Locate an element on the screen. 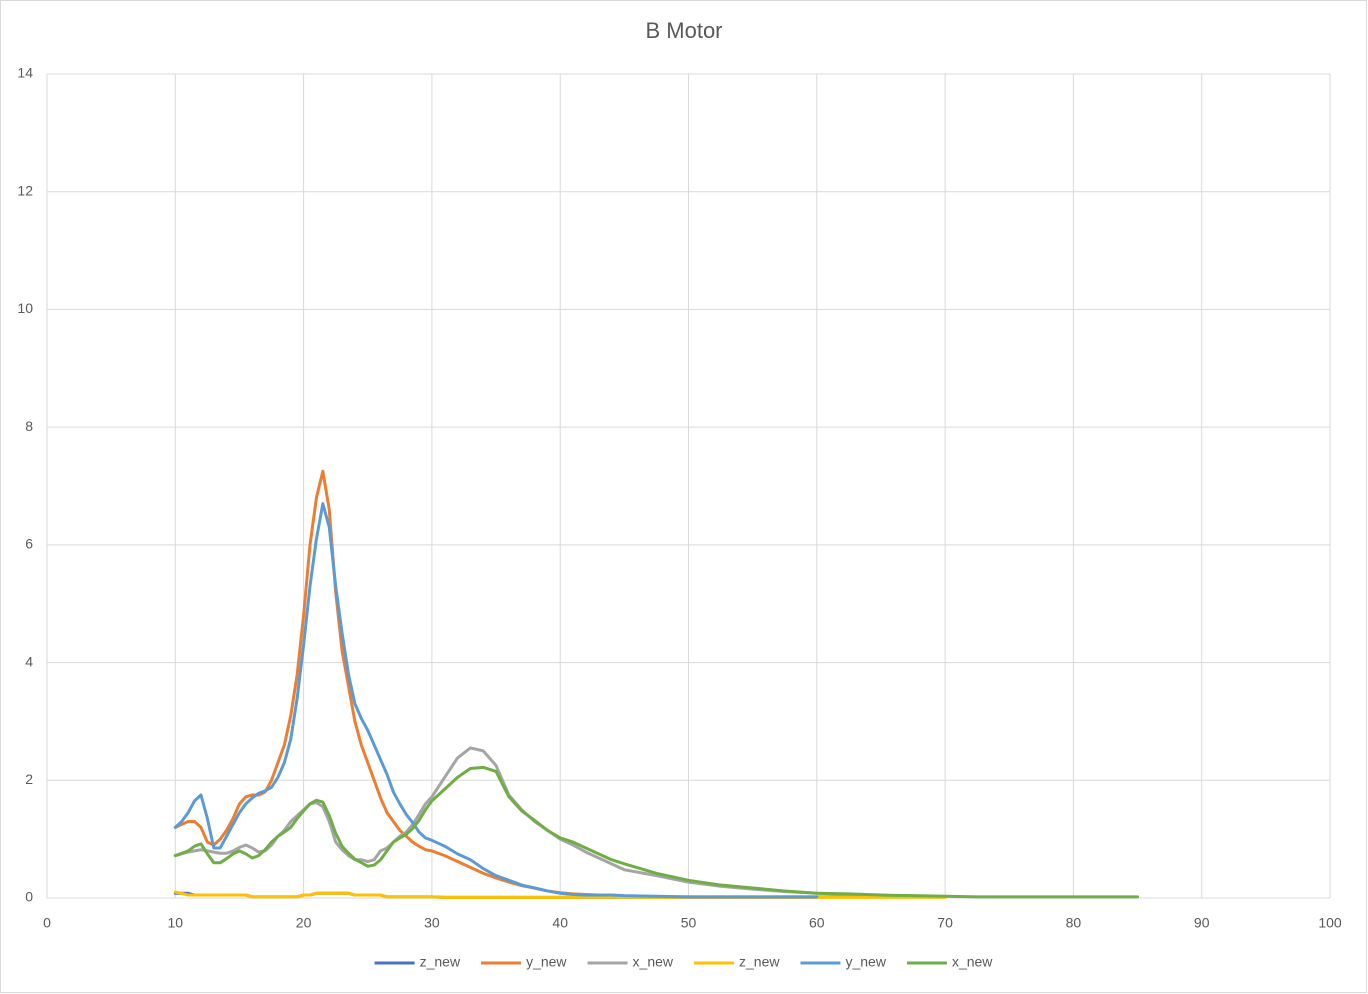  x-tick-label: 10 is located at coordinates (176, 923).